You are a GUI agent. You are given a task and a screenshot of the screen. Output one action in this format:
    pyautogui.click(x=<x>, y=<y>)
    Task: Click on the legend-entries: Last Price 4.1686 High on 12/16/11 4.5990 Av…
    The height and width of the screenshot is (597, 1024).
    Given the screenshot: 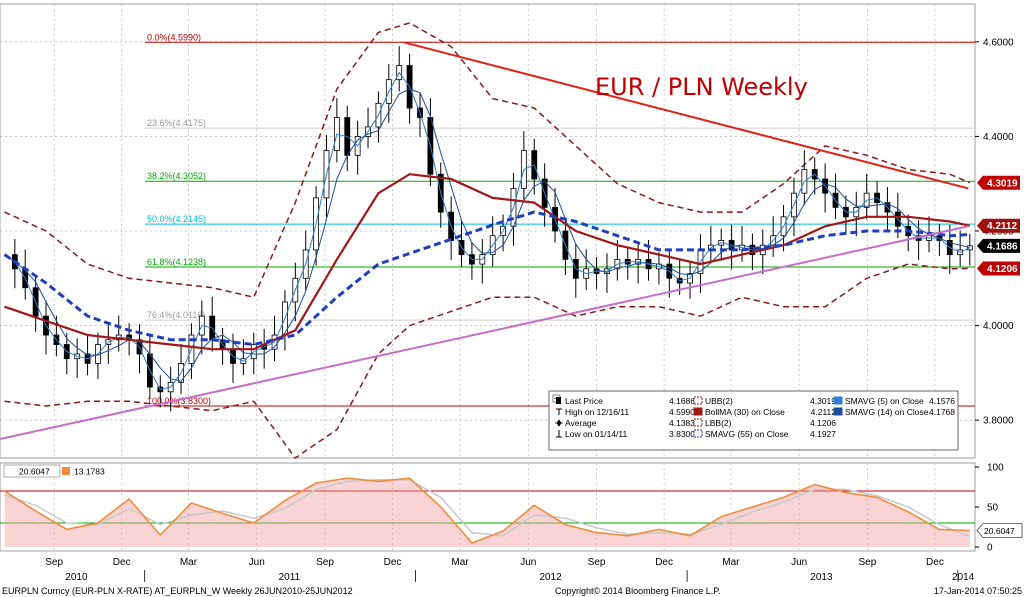 What is the action you would take?
    pyautogui.click(x=755, y=417)
    